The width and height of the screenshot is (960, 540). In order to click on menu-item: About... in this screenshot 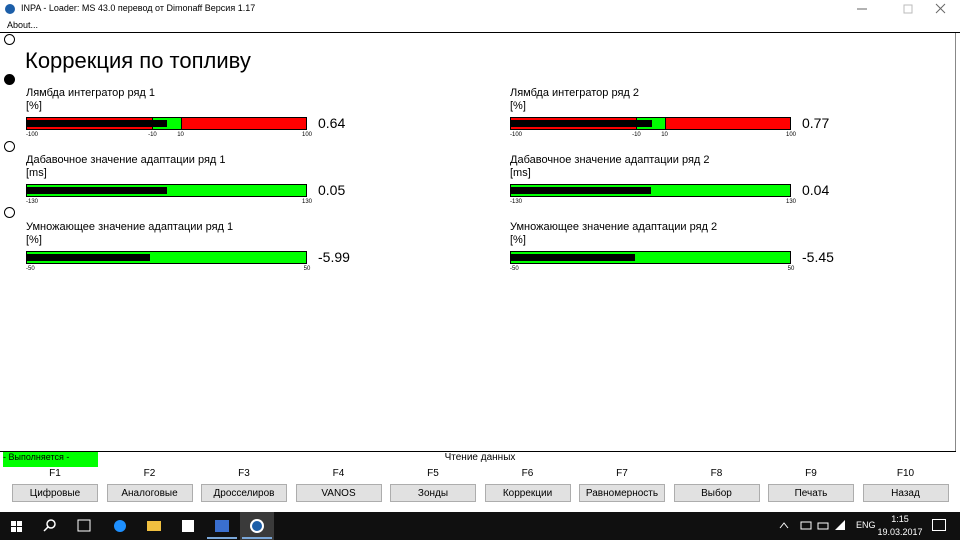, I will do `click(23, 25)`.